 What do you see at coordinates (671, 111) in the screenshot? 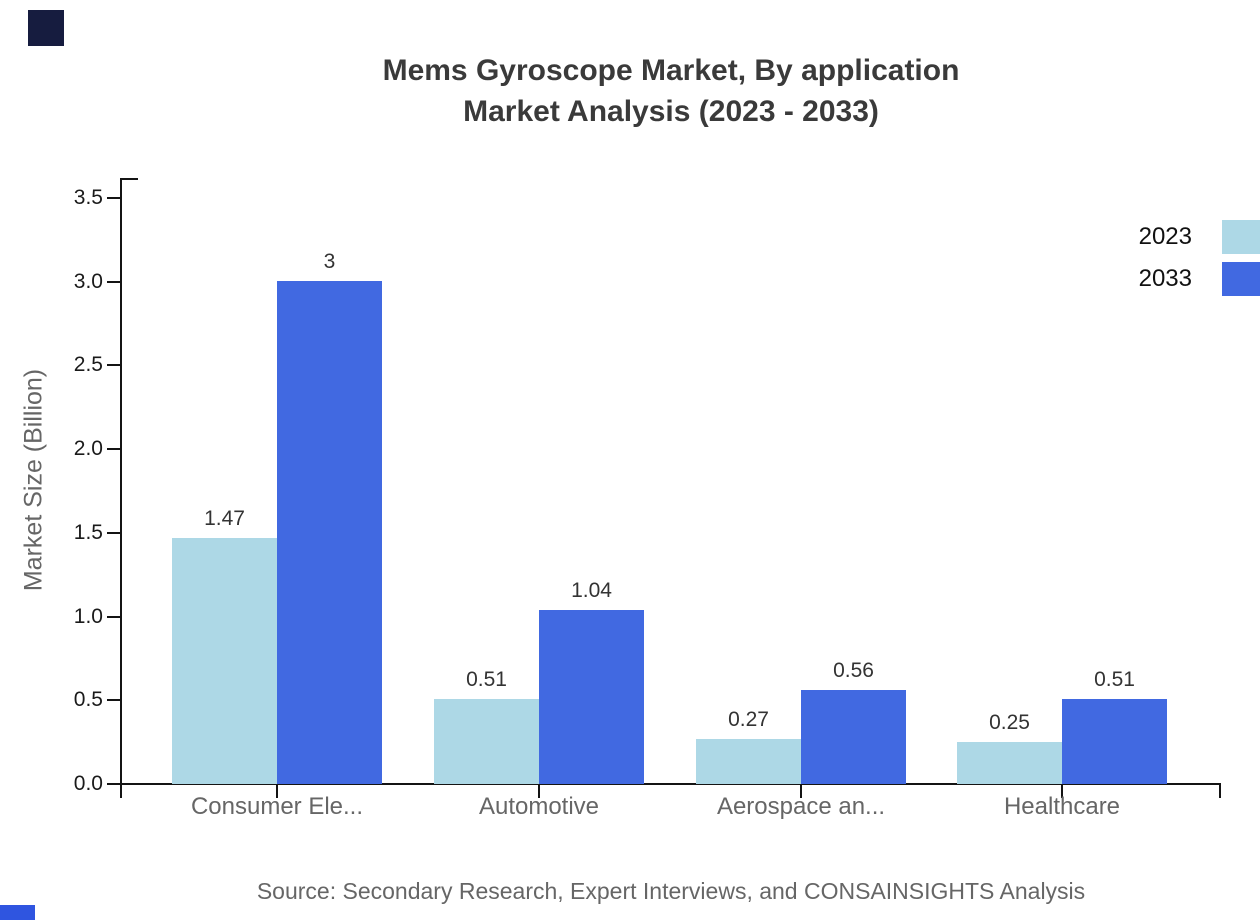
I see `chart-title-line-2: Market Analysis (2023 - 2033)` at bounding box center [671, 111].